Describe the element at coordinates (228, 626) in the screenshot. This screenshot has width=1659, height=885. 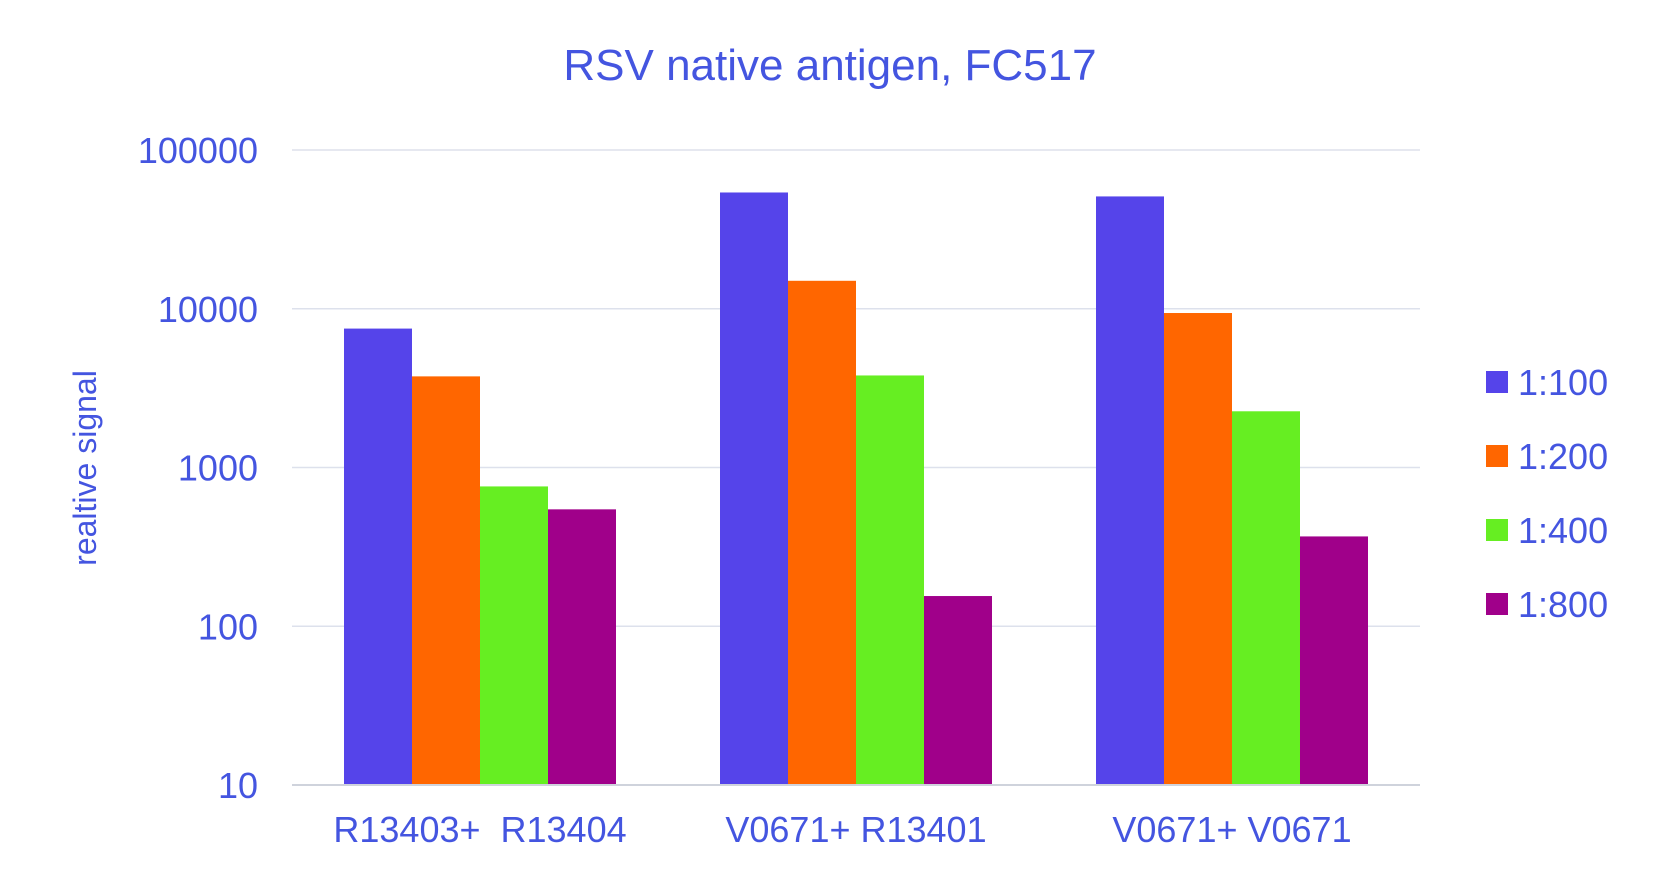
I see `y-tick-label: 100` at that location.